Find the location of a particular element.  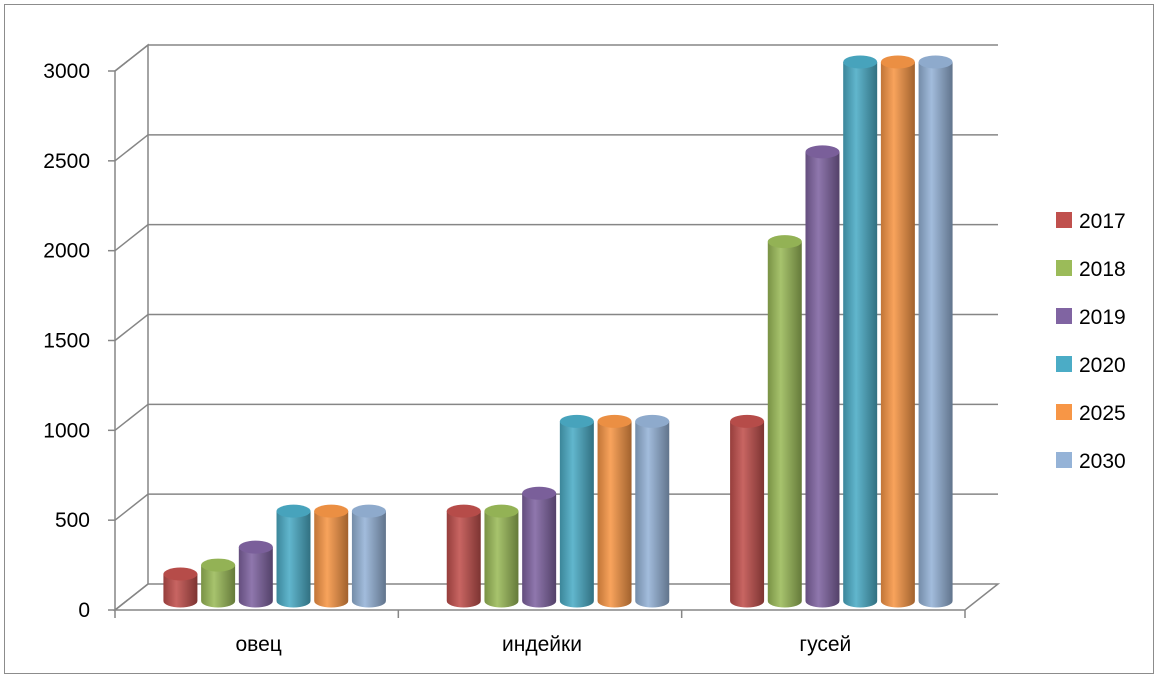

legend-label: 2020 is located at coordinates (1102, 365).